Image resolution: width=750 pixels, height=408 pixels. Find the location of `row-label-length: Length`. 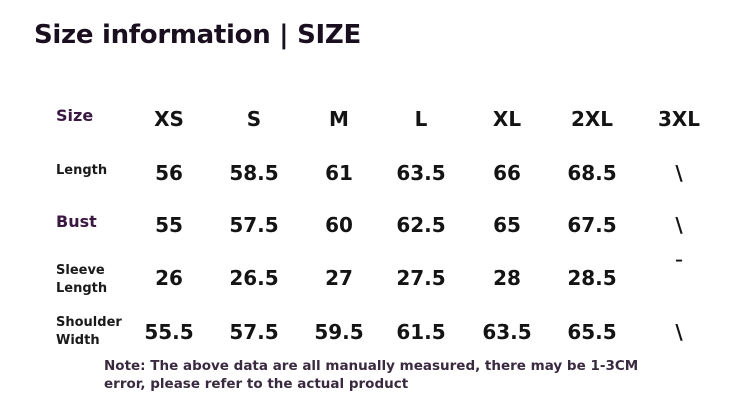

row-label-length: Length is located at coordinates (82, 170).